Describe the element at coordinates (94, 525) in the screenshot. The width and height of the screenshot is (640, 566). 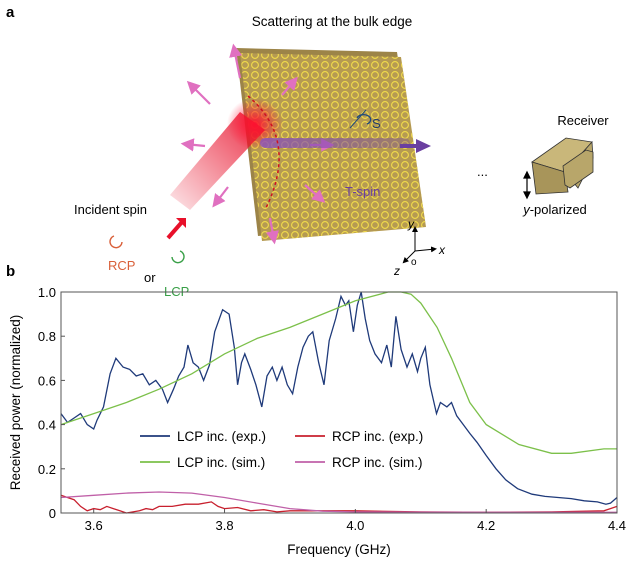
I see `x-tick-label: 3.6` at that location.